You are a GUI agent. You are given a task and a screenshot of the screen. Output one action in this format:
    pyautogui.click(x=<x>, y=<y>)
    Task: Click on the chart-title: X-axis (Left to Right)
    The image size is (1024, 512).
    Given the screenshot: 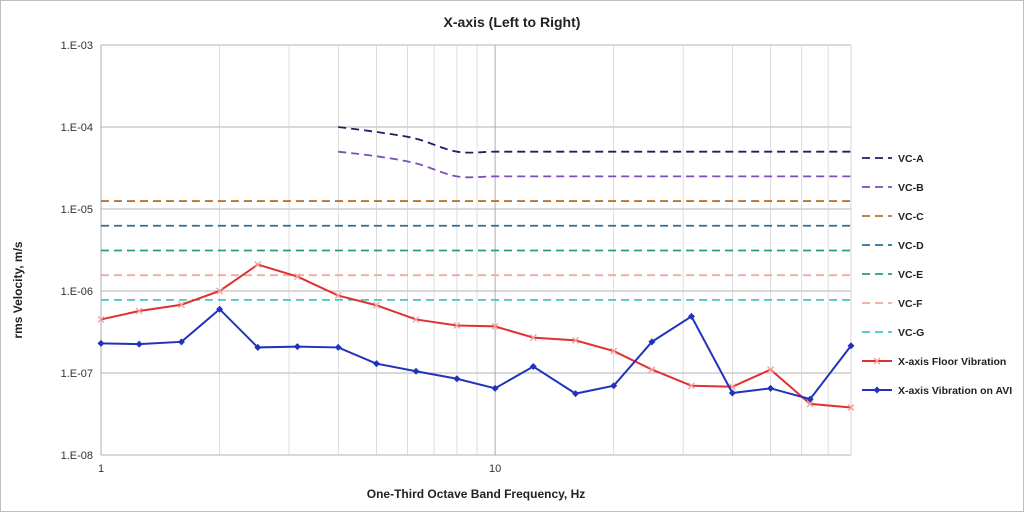 What is the action you would take?
    pyautogui.click(x=512, y=22)
    